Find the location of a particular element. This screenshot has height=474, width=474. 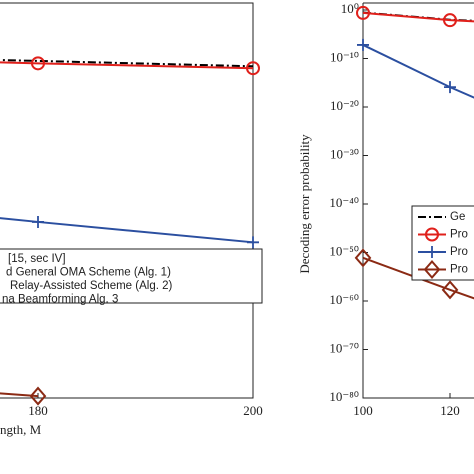

y-tick-label: 10⁻¹⁰ is located at coordinates (344, 56).